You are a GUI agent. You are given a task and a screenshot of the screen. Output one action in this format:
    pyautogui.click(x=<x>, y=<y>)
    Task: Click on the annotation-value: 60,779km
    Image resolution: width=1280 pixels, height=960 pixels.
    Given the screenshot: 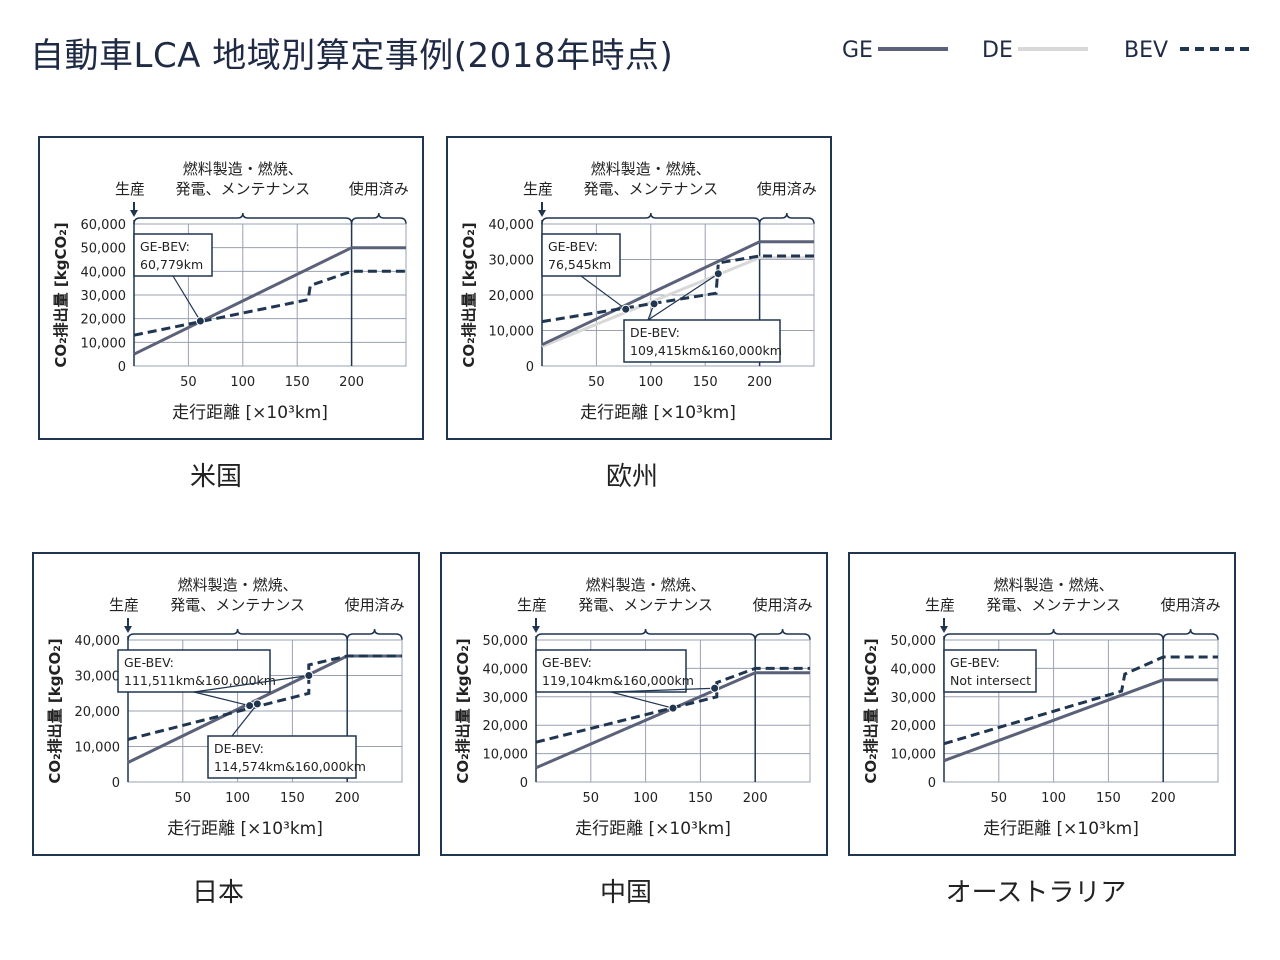 What is the action you would take?
    pyautogui.click(x=171, y=264)
    